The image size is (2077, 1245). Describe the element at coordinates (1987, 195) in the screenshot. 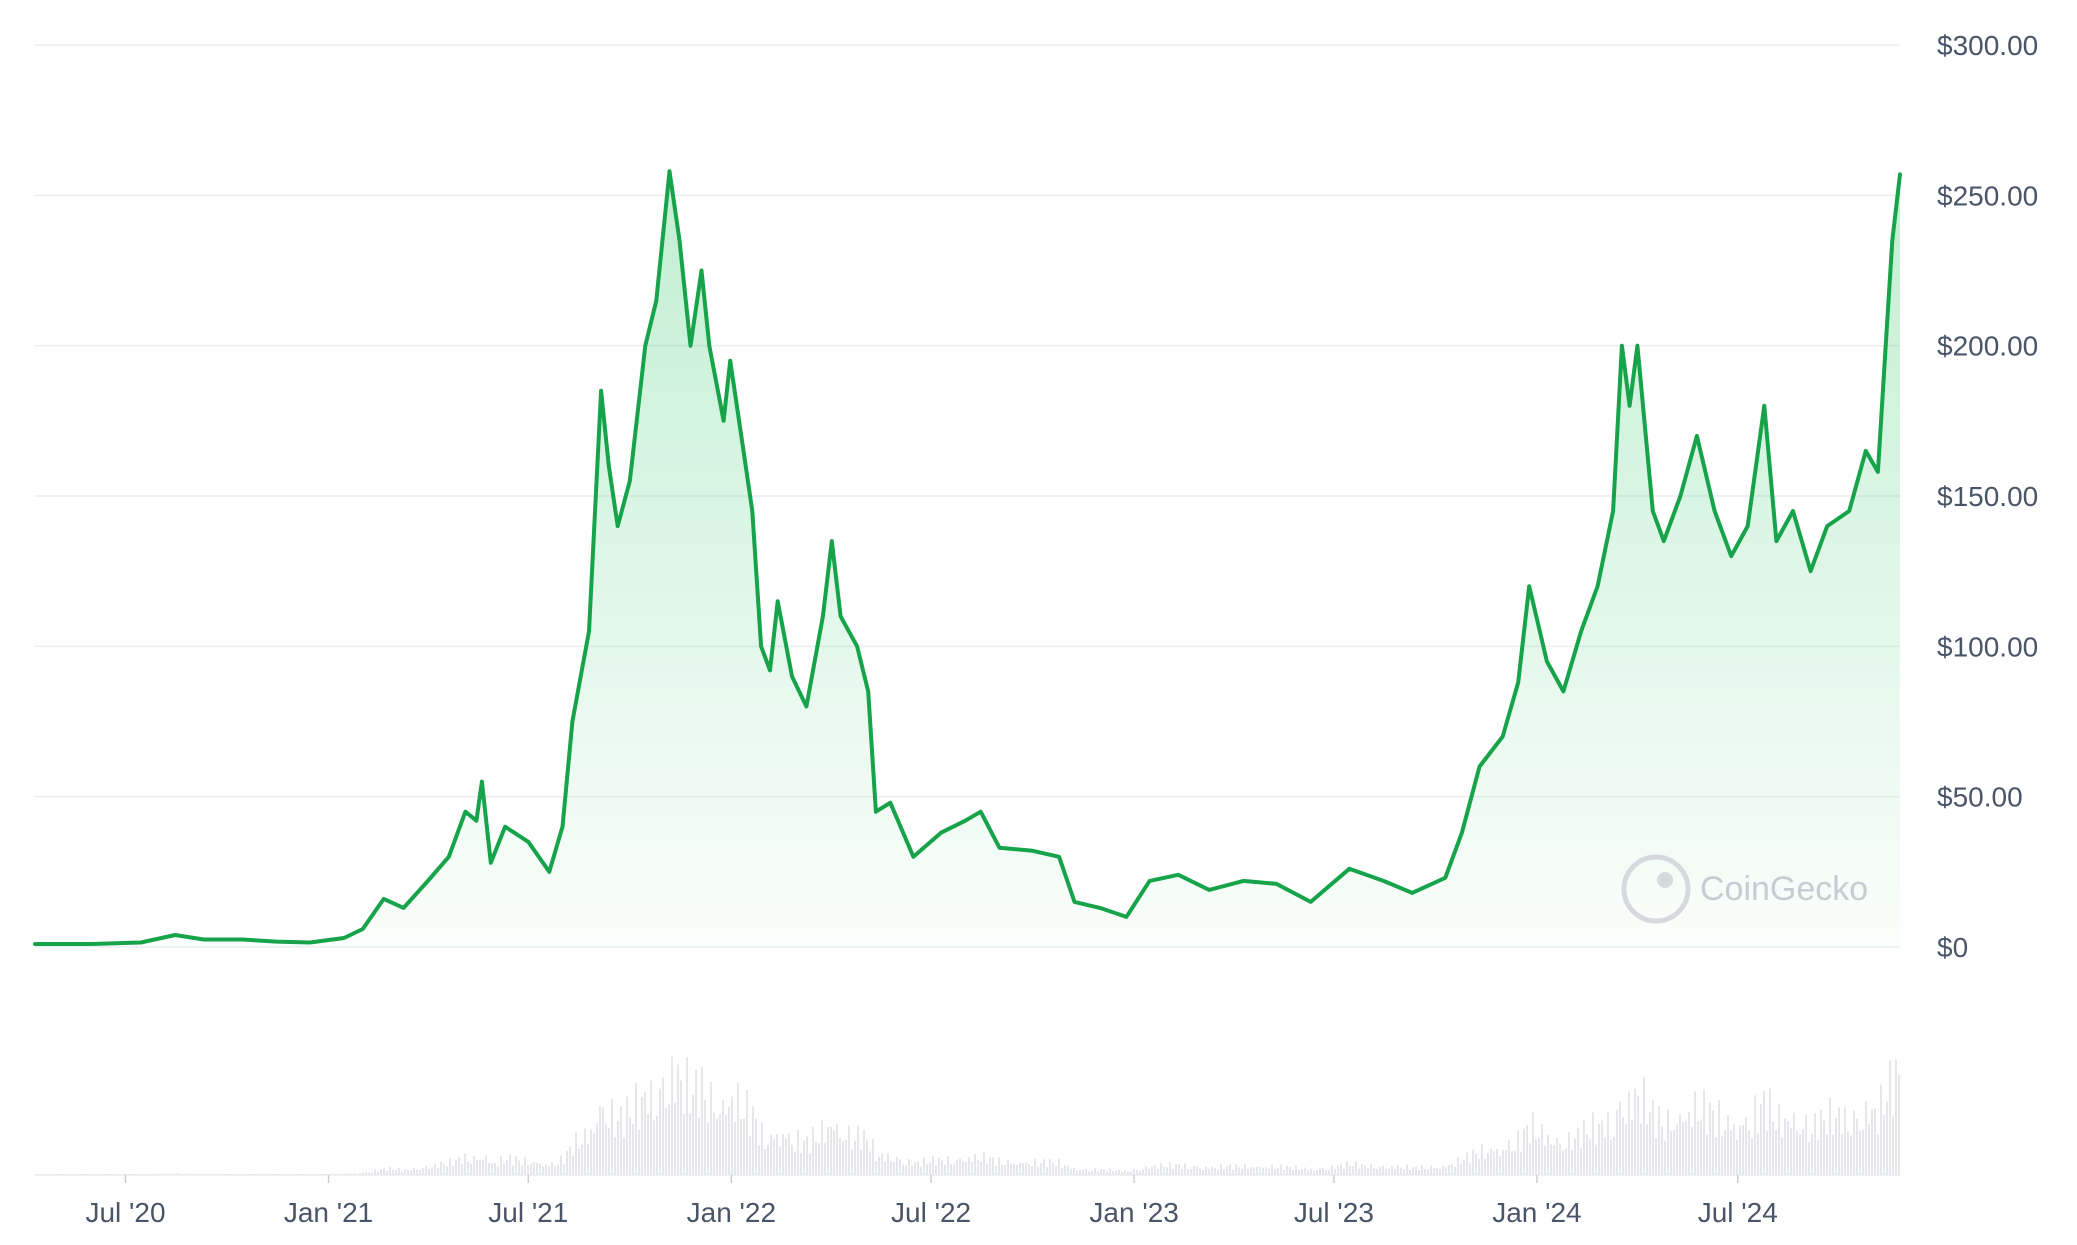

I see `y-tick-label: $250.00` at that location.